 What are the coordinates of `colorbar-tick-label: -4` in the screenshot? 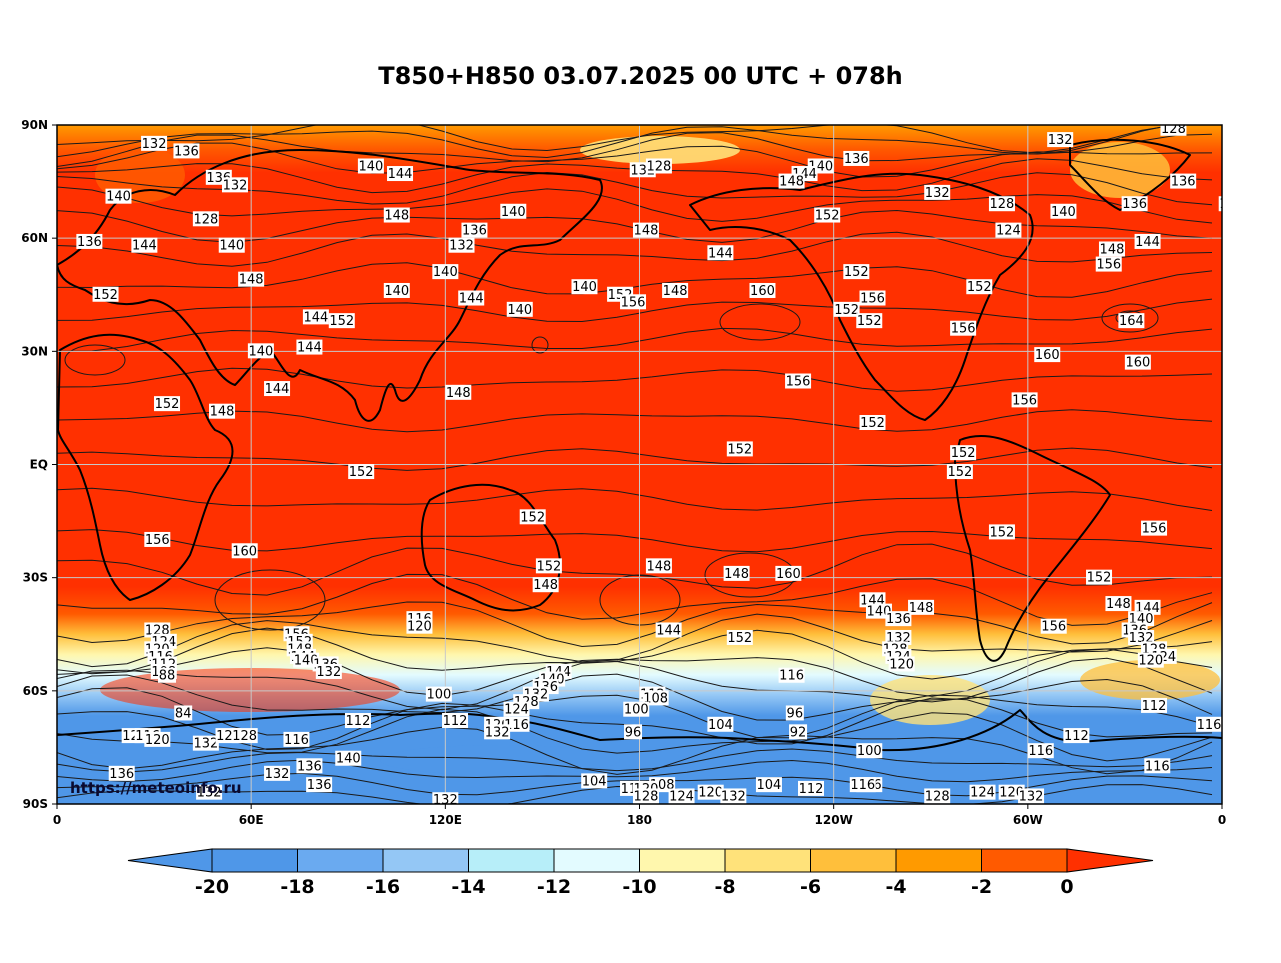 It's located at (895, 887).